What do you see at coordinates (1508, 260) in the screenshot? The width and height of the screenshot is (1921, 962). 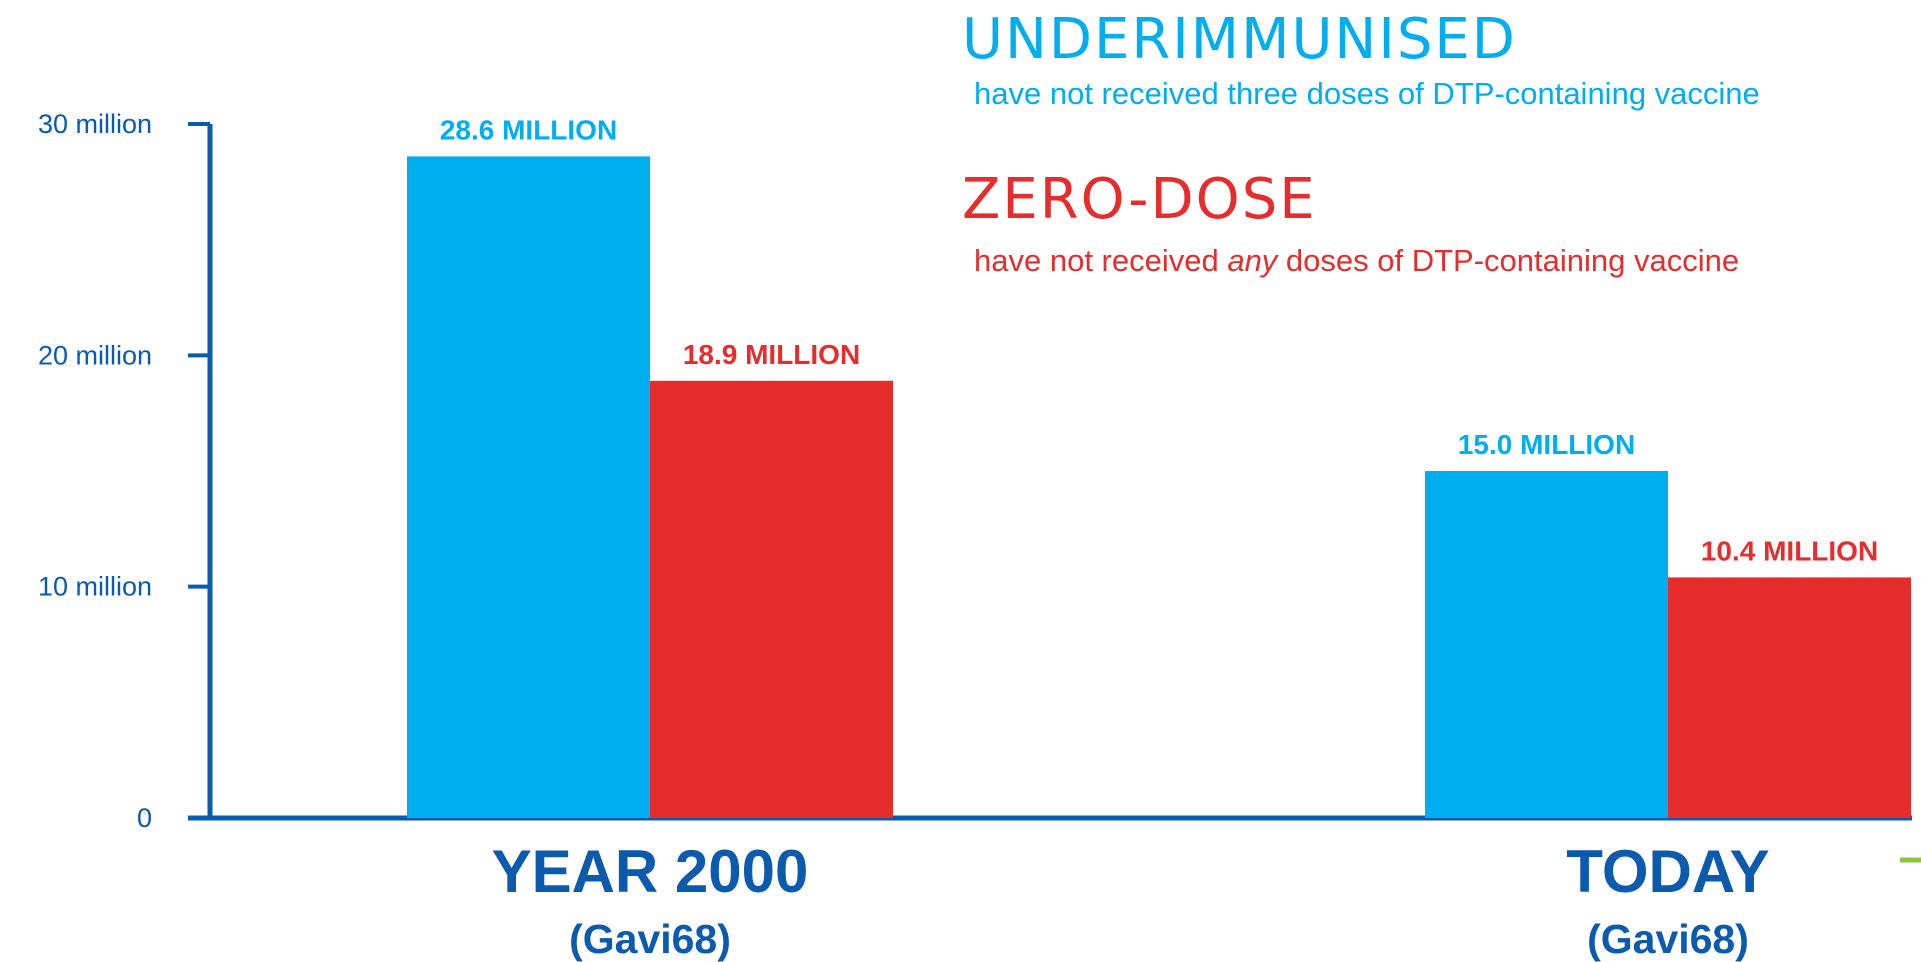 I see `legend-zero-dose-desc-part-2: doses of DTP-containing vaccine` at bounding box center [1508, 260].